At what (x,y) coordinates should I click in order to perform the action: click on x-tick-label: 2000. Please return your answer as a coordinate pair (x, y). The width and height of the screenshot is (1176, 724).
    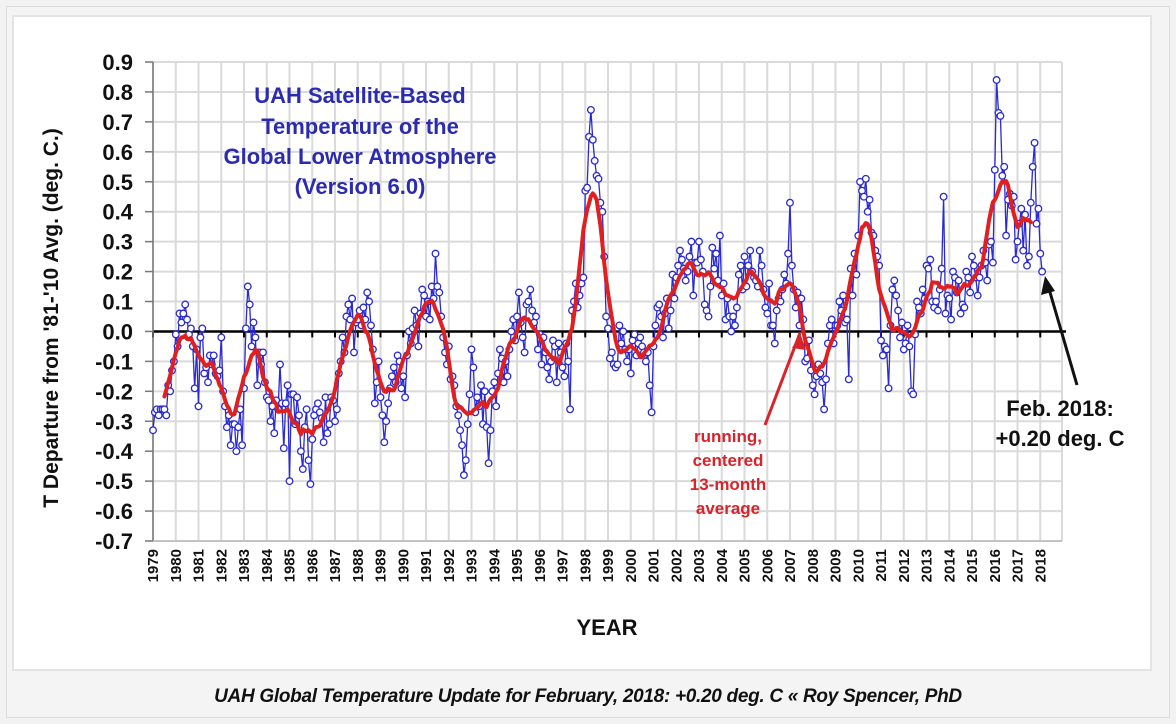
    Looking at the image, I should click on (631, 565).